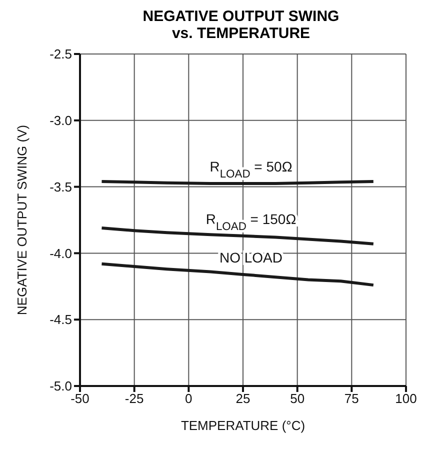  I want to click on y-tick-label: -2.5, so click(61, 54).